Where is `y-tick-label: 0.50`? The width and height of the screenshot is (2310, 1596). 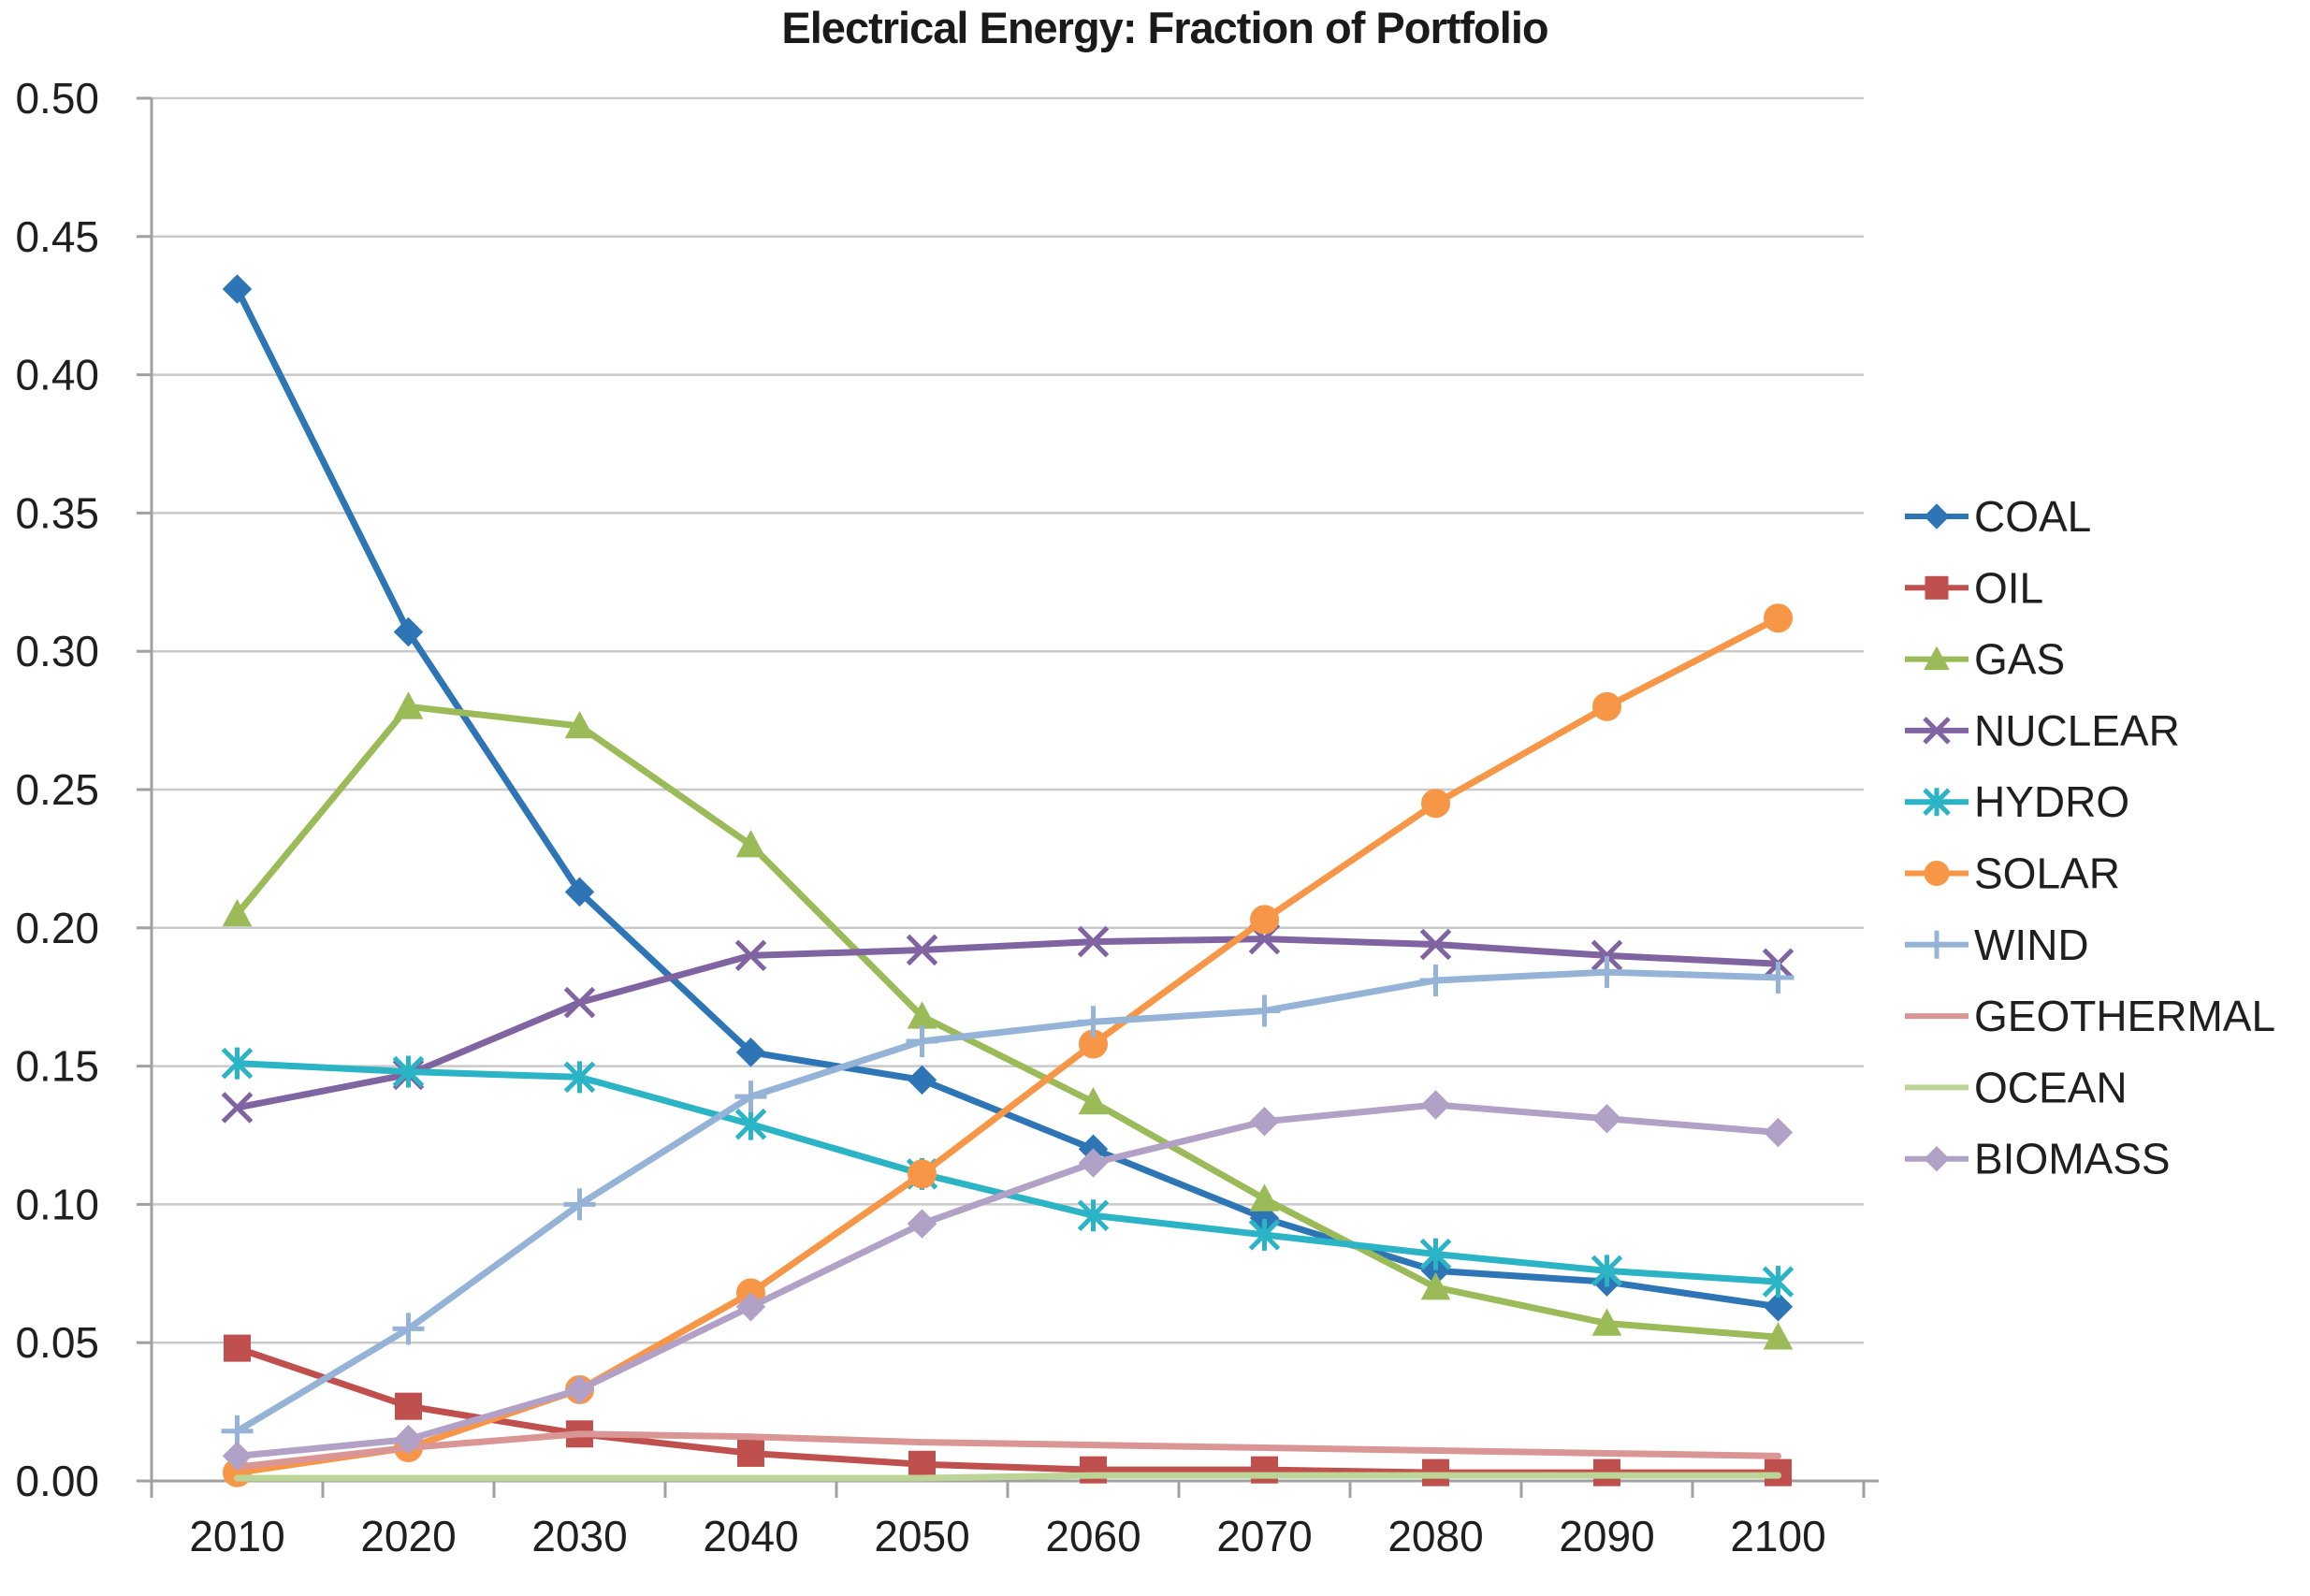 y-tick-label: 0.50 is located at coordinates (57, 98).